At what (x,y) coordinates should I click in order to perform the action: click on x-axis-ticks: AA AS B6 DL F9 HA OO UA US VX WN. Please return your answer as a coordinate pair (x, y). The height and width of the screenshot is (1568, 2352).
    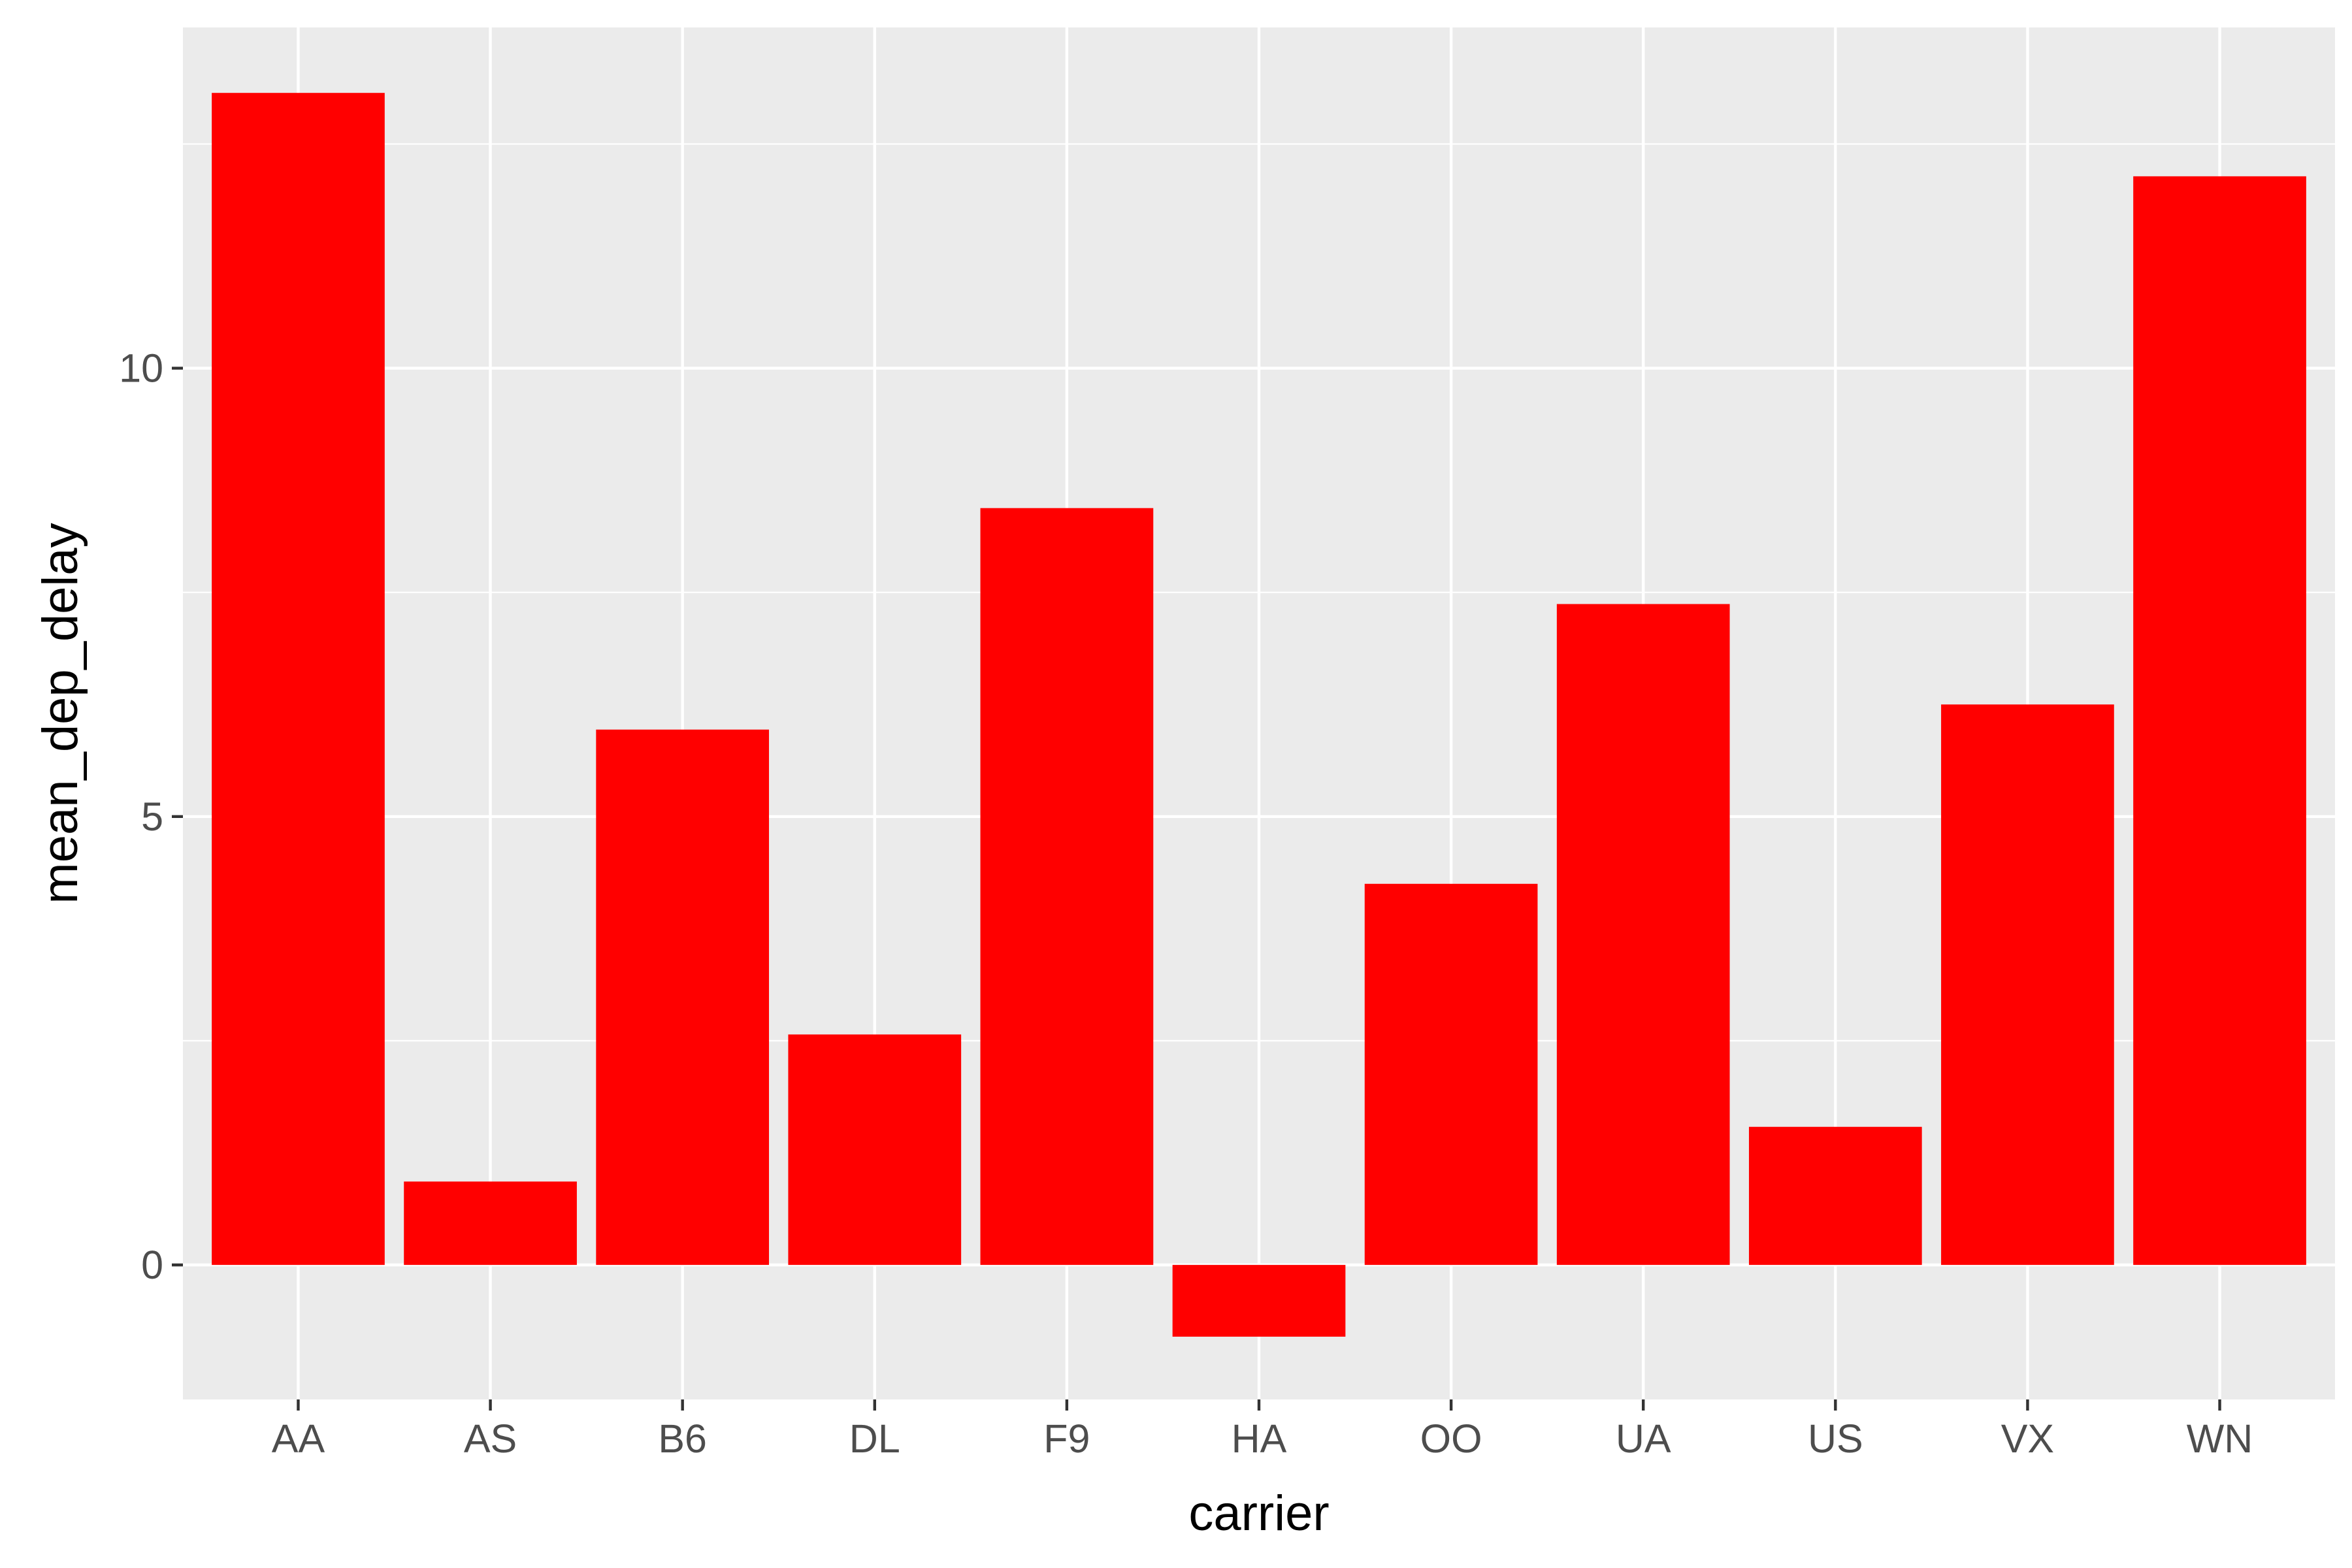
    Looking at the image, I should click on (1262, 1430).